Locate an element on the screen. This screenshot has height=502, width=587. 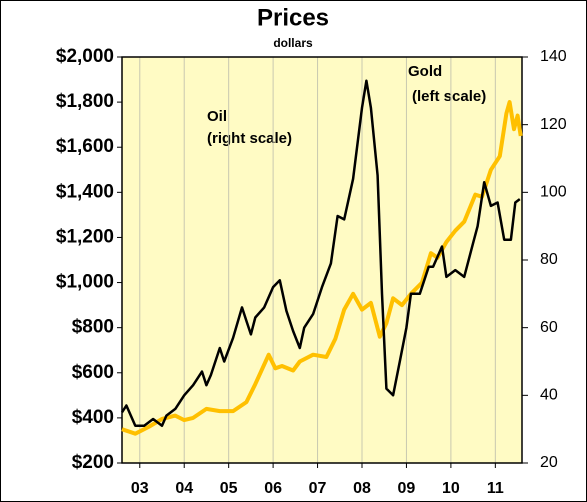
annotation: Oil is located at coordinates (217, 116).